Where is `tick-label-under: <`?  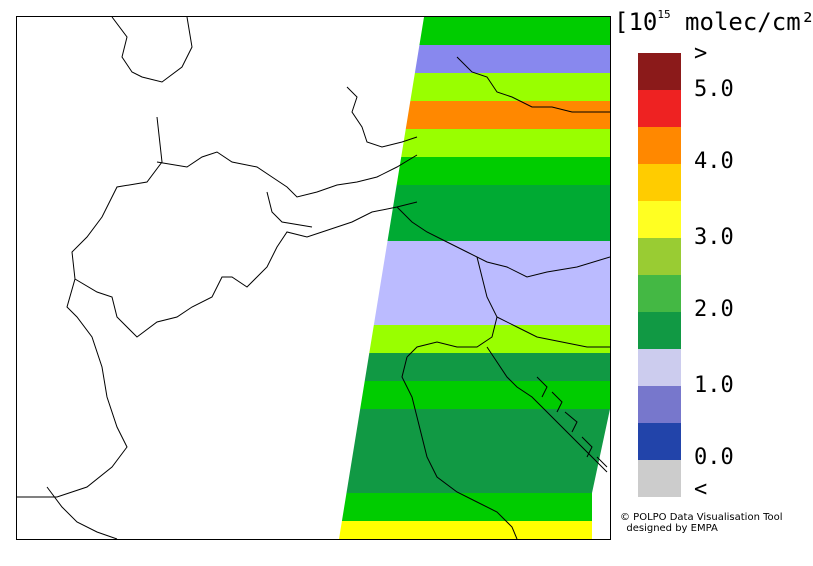
tick-label-under: < is located at coordinates (701, 489).